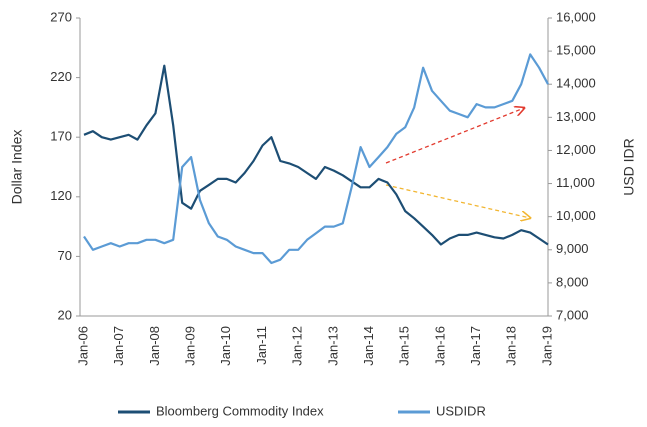  I want to click on y2-tick-label: 9,000, so click(572, 248).